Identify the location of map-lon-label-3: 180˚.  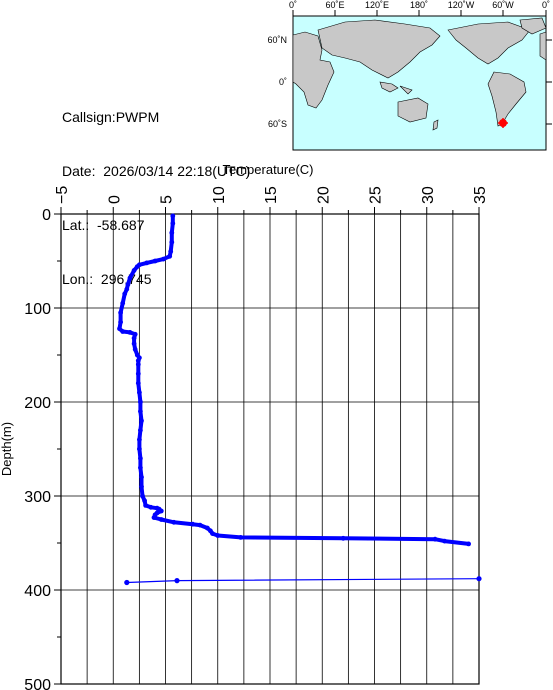
(419, 5).